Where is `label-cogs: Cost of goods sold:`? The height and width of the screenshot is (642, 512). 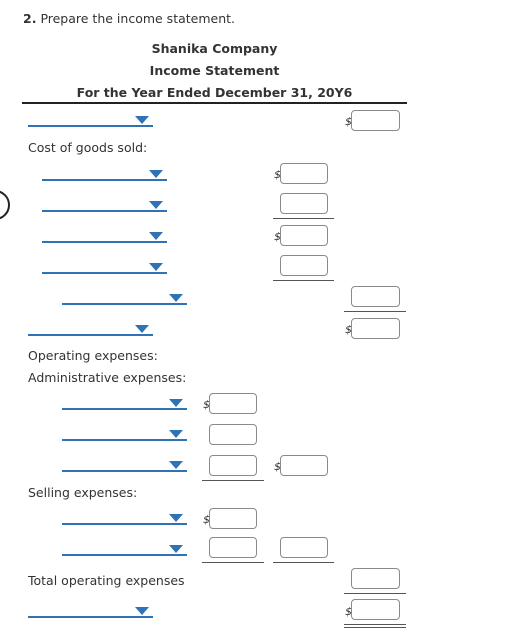 label-cogs: Cost of goods sold: is located at coordinates (88, 147).